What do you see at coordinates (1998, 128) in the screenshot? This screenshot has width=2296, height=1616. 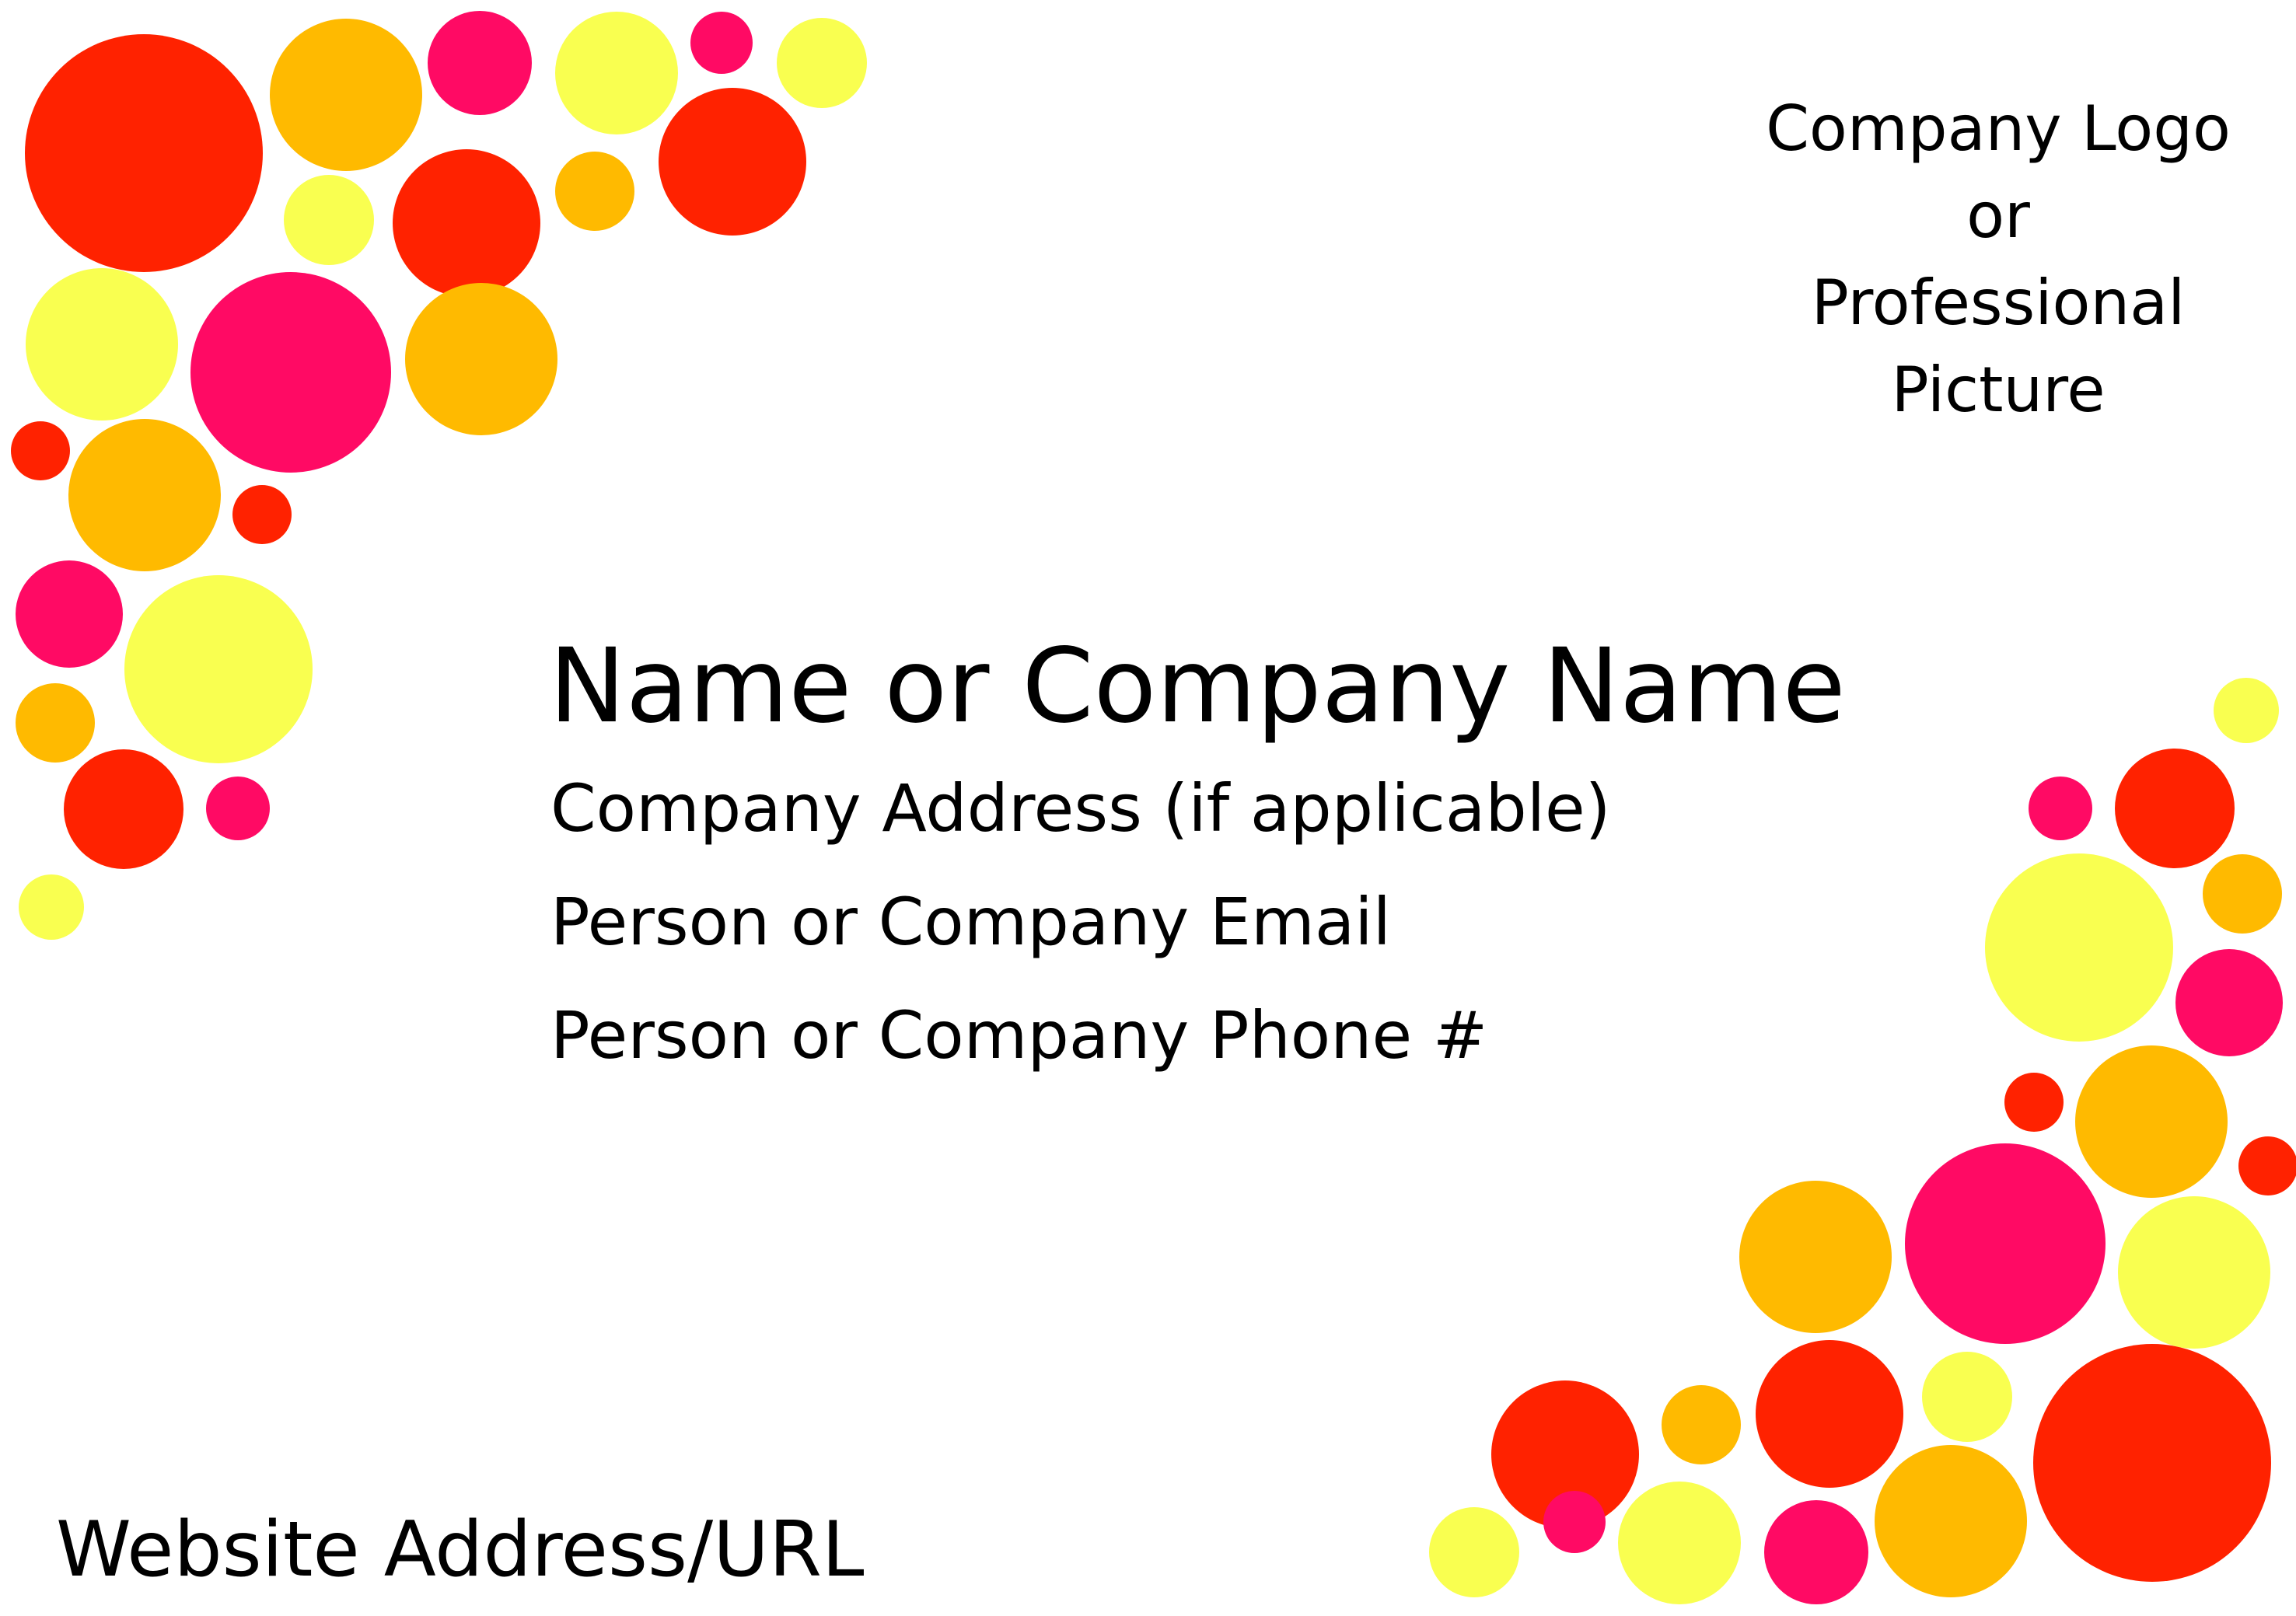 I see `logo-line: Company Logo` at bounding box center [1998, 128].